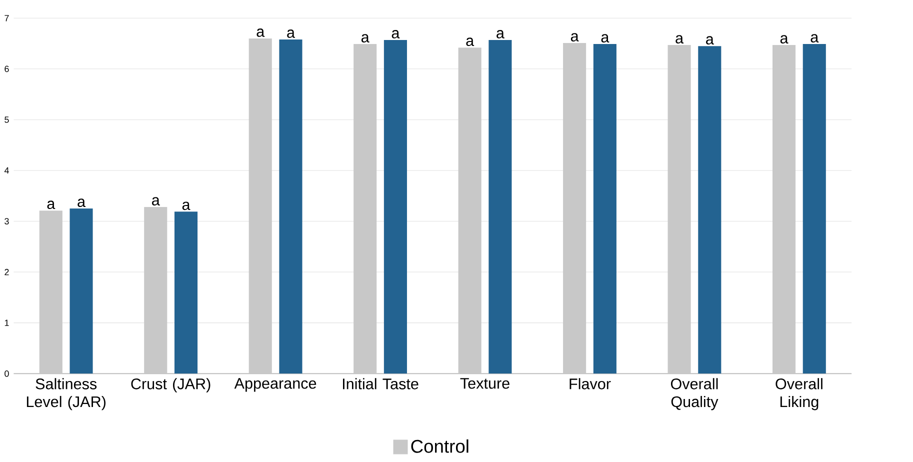 This screenshot has height=462, width=913. What do you see at coordinates (6, 69) in the screenshot?
I see `y-tick-label: 6` at bounding box center [6, 69].